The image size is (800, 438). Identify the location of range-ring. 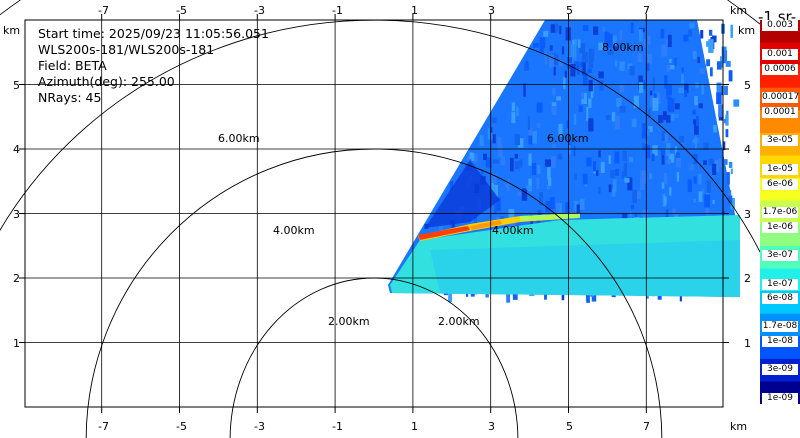
(374, 357).